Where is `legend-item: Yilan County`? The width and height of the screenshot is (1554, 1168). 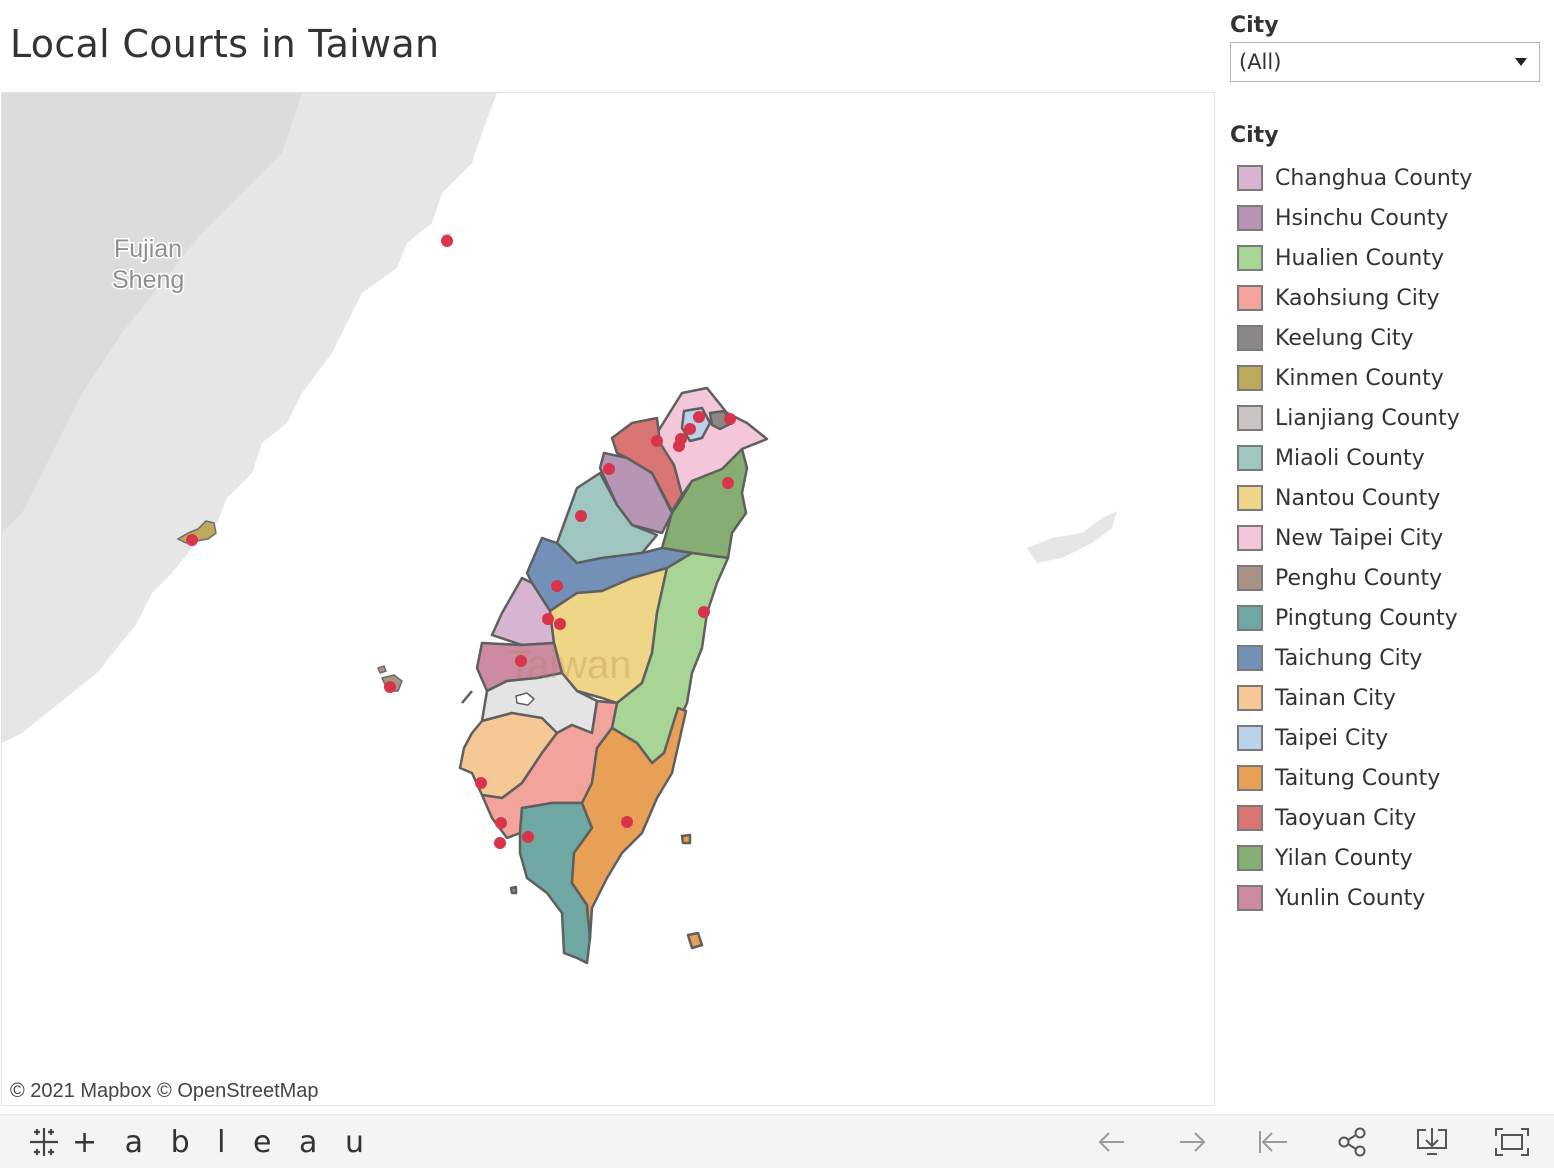
legend-item: Yilan County is located at coordinates (1387, 858).